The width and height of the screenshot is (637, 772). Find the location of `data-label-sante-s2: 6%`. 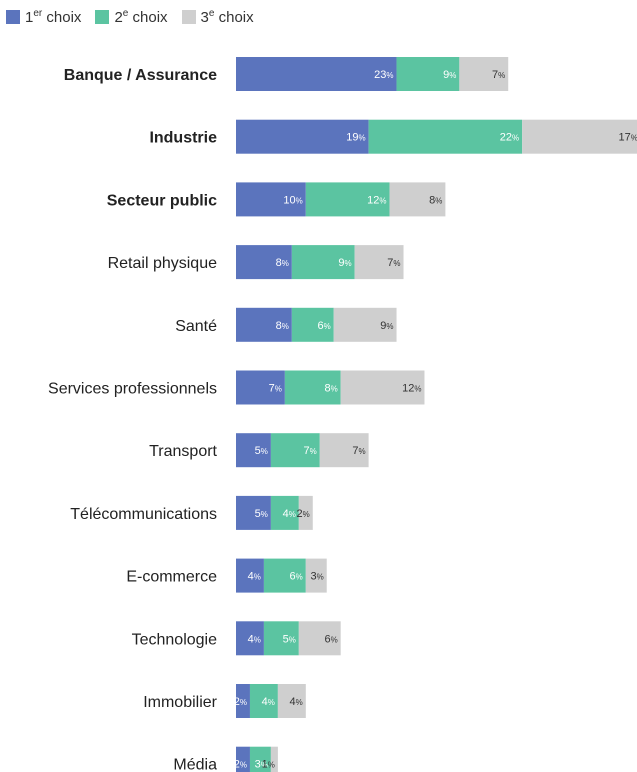

data-label-sante-s2: 6% is located at coordinates (323, 326).